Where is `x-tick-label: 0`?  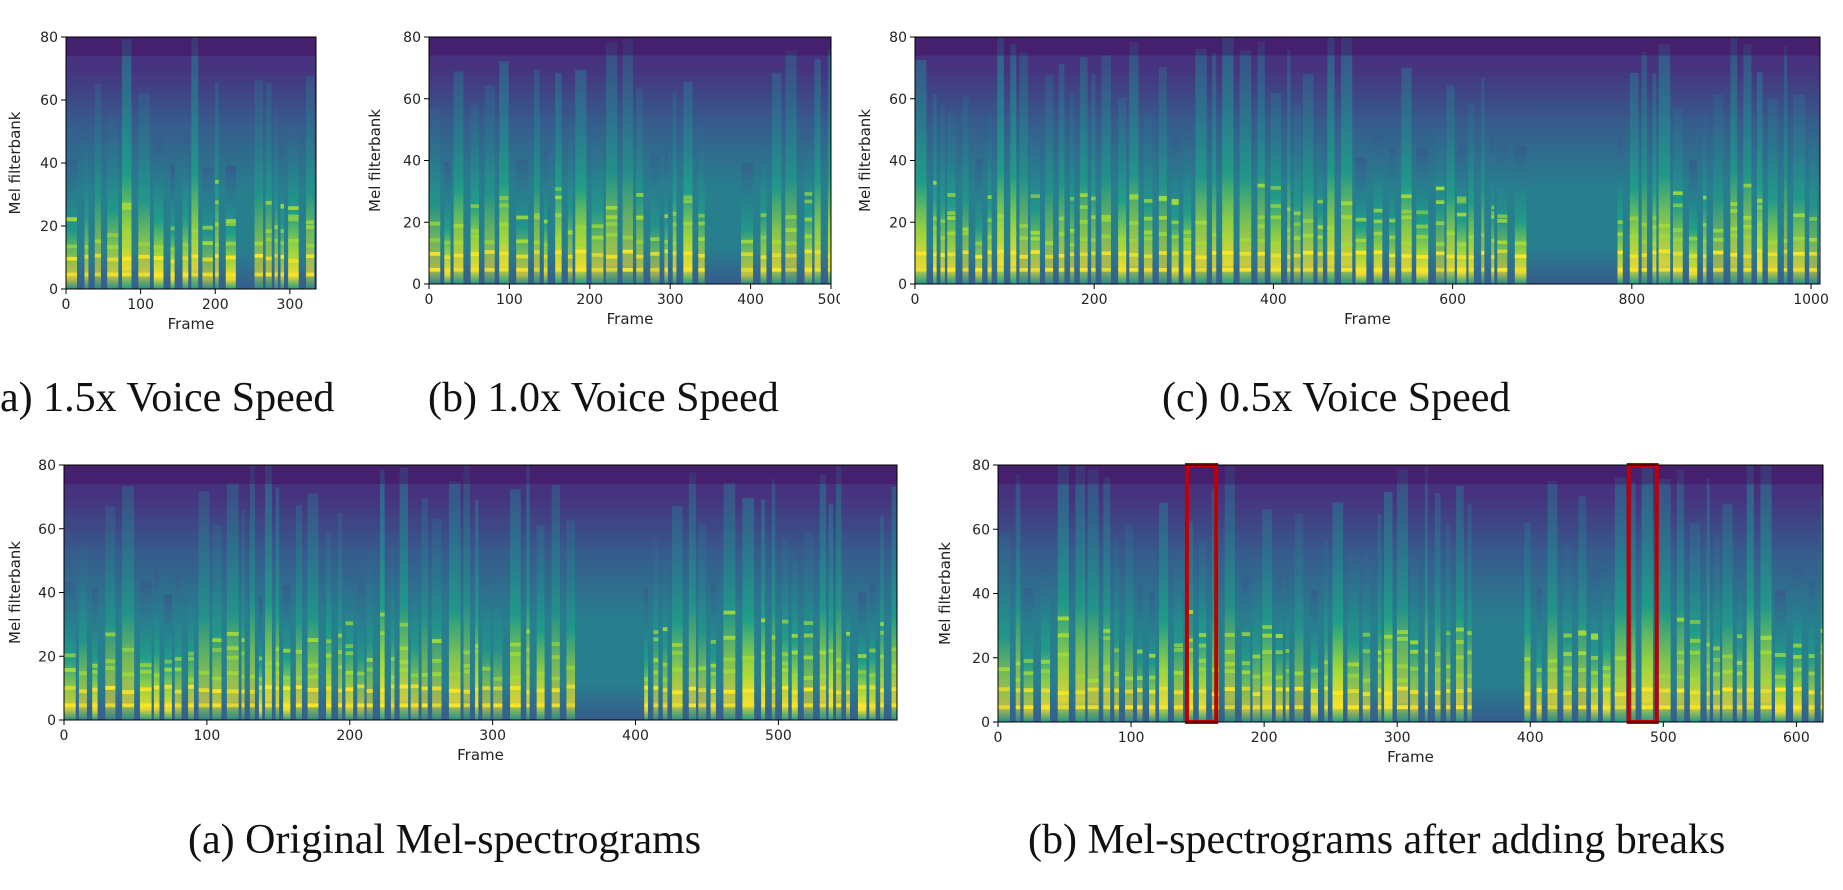 x-tick-label: 0 is located at coordinates (66, 305).